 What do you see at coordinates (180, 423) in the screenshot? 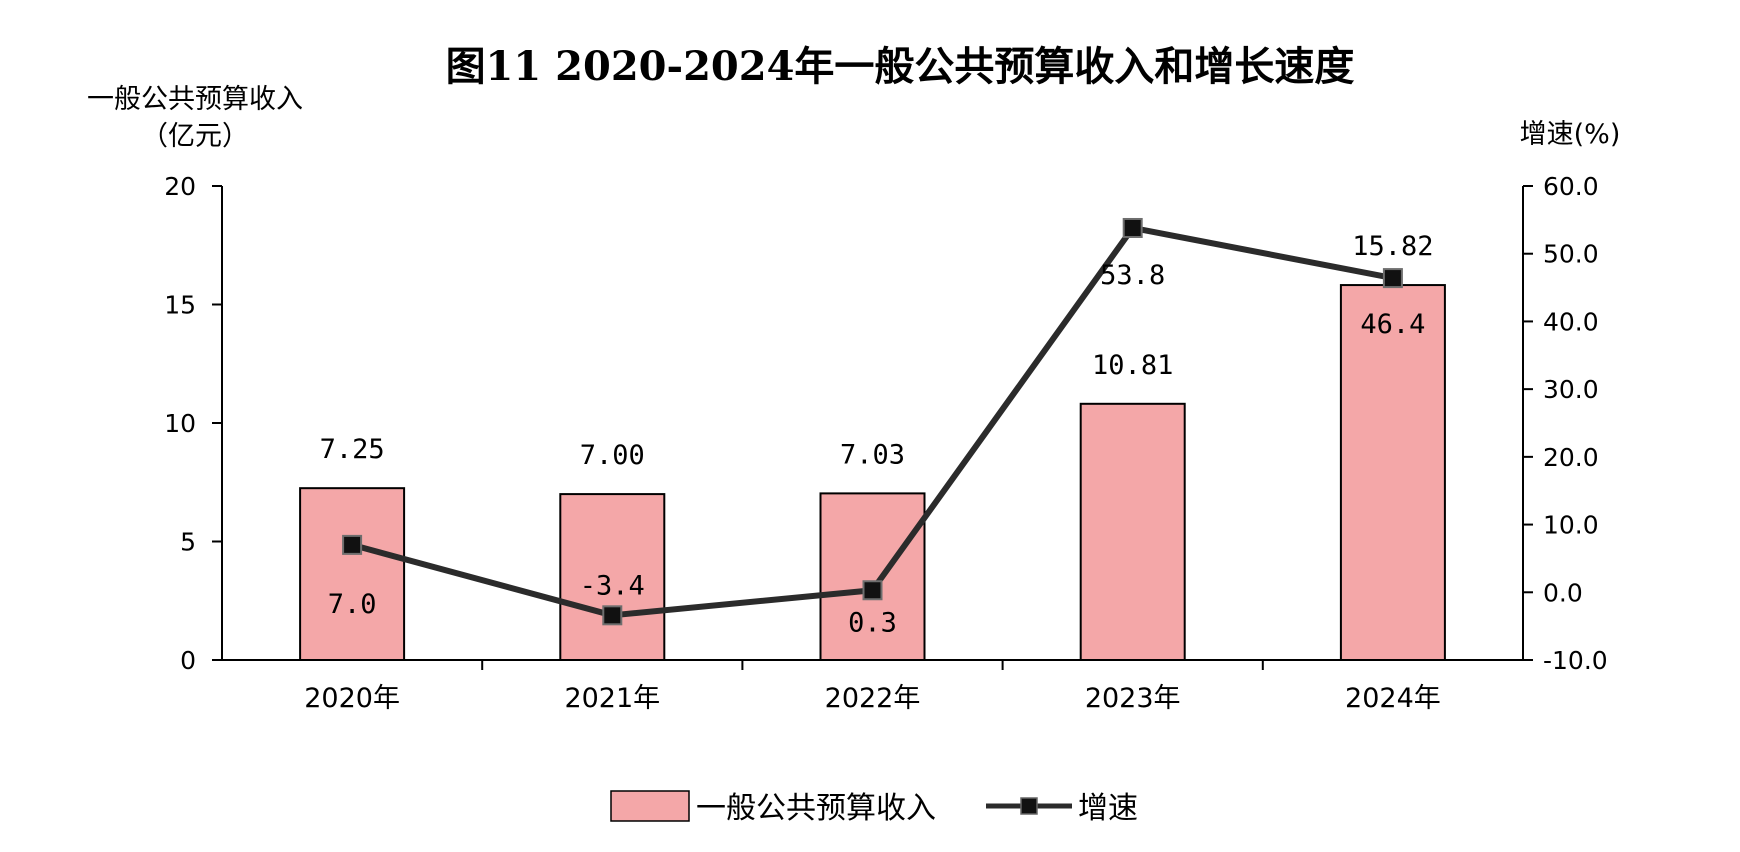
I see `left-tick-label: 10` at bounding box center [180, 423].